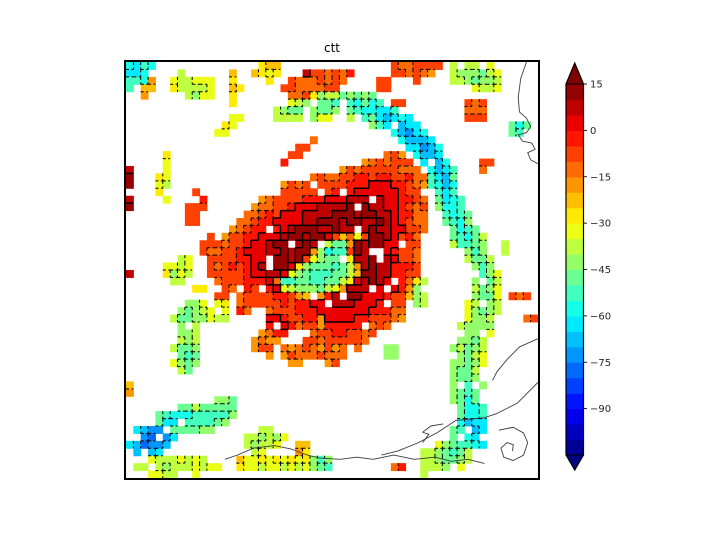 This screenshot has height=540, width=720. Describe the element at coordinates (600, 224) in the screenshot. I see `colorbar-tick-label: −30` at that location.